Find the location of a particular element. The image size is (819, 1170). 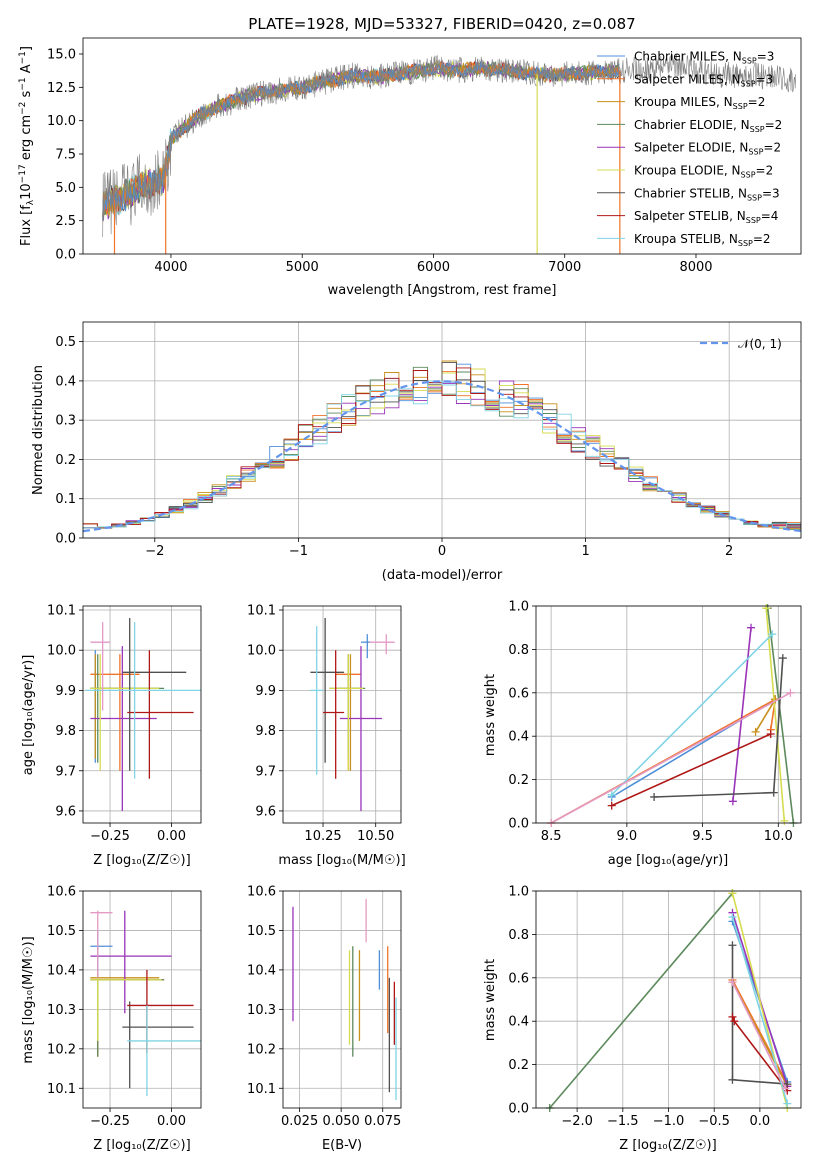

spectrum-ylabel: Flux [fλ10−17 erg cm−2 s−1 A−1] is located at coordinates (27, 146).